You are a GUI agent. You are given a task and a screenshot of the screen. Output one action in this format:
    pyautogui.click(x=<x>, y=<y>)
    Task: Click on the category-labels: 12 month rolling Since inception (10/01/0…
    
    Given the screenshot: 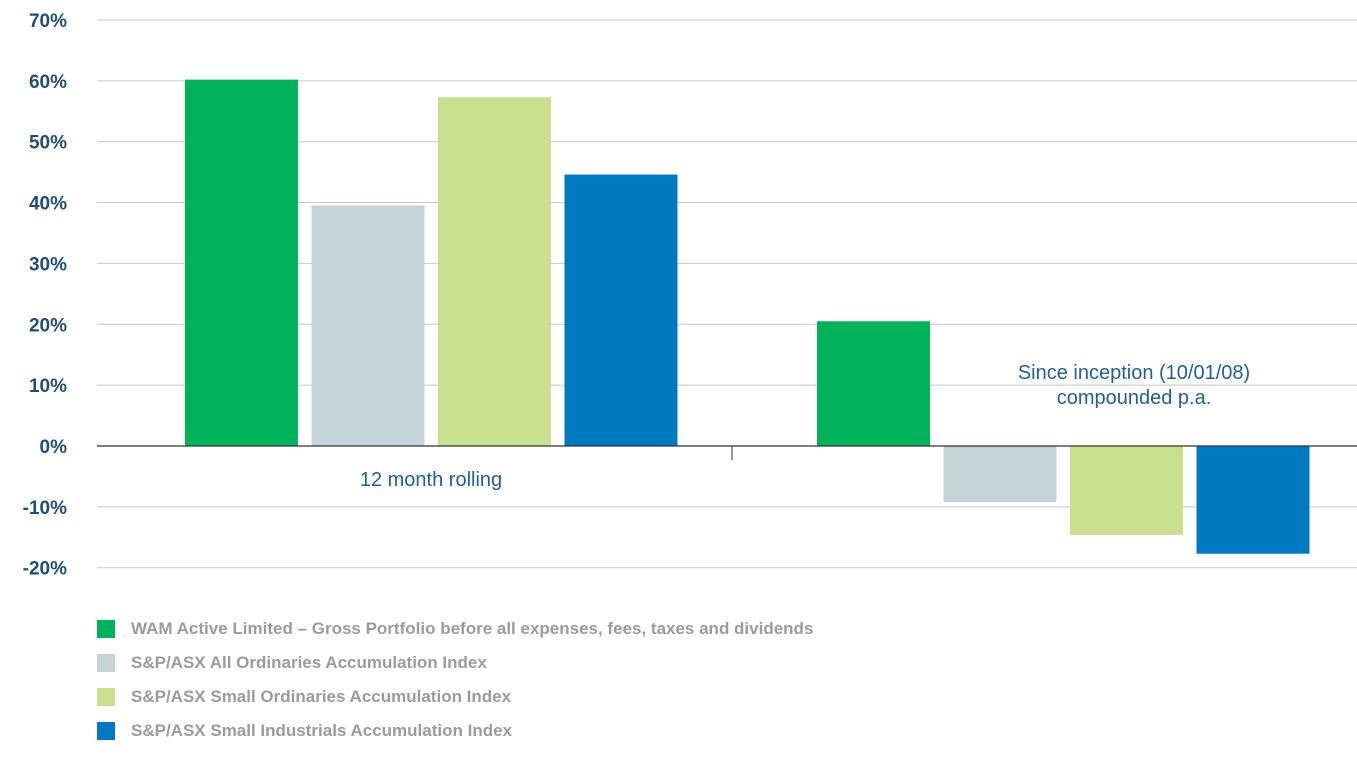 What is the action you would take?
    pyautogui.click(x=805, y=426)
    